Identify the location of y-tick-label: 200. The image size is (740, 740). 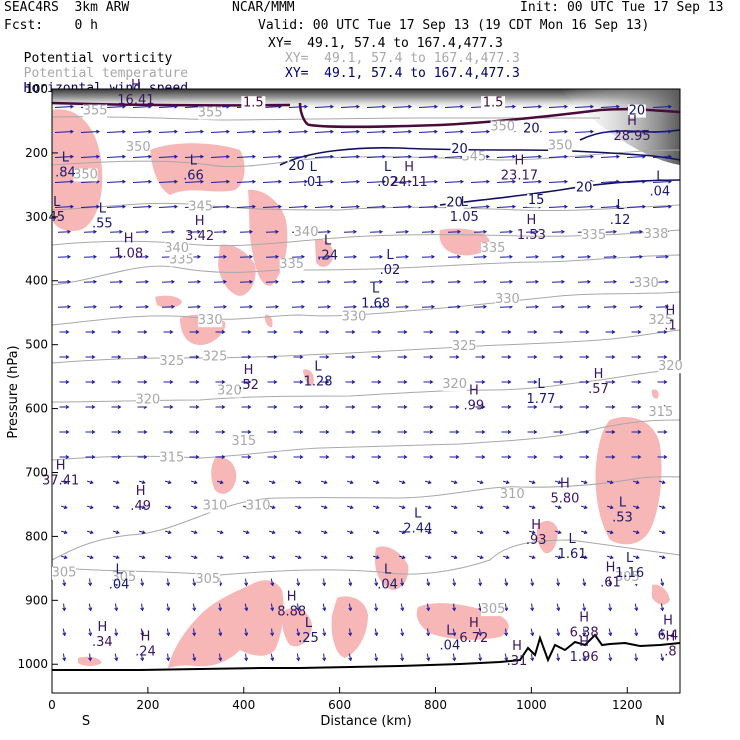
(36, 153).